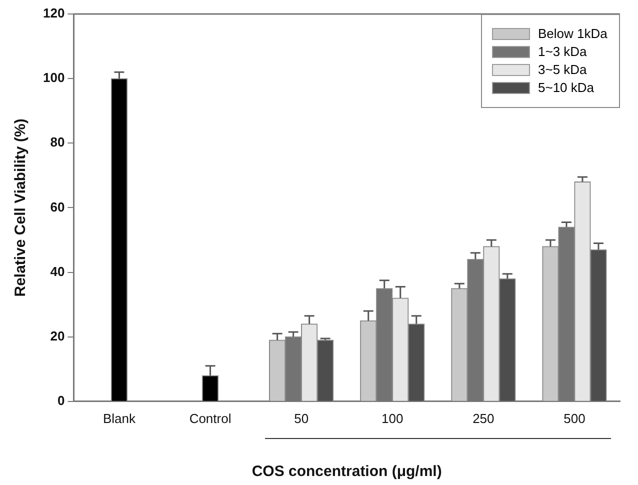 This screenshot has height=485, width=638. What do you see at coordinates (61, 400) in the screenshot?
I see `y-tick-label: 0` at bounding box center [61, 400].